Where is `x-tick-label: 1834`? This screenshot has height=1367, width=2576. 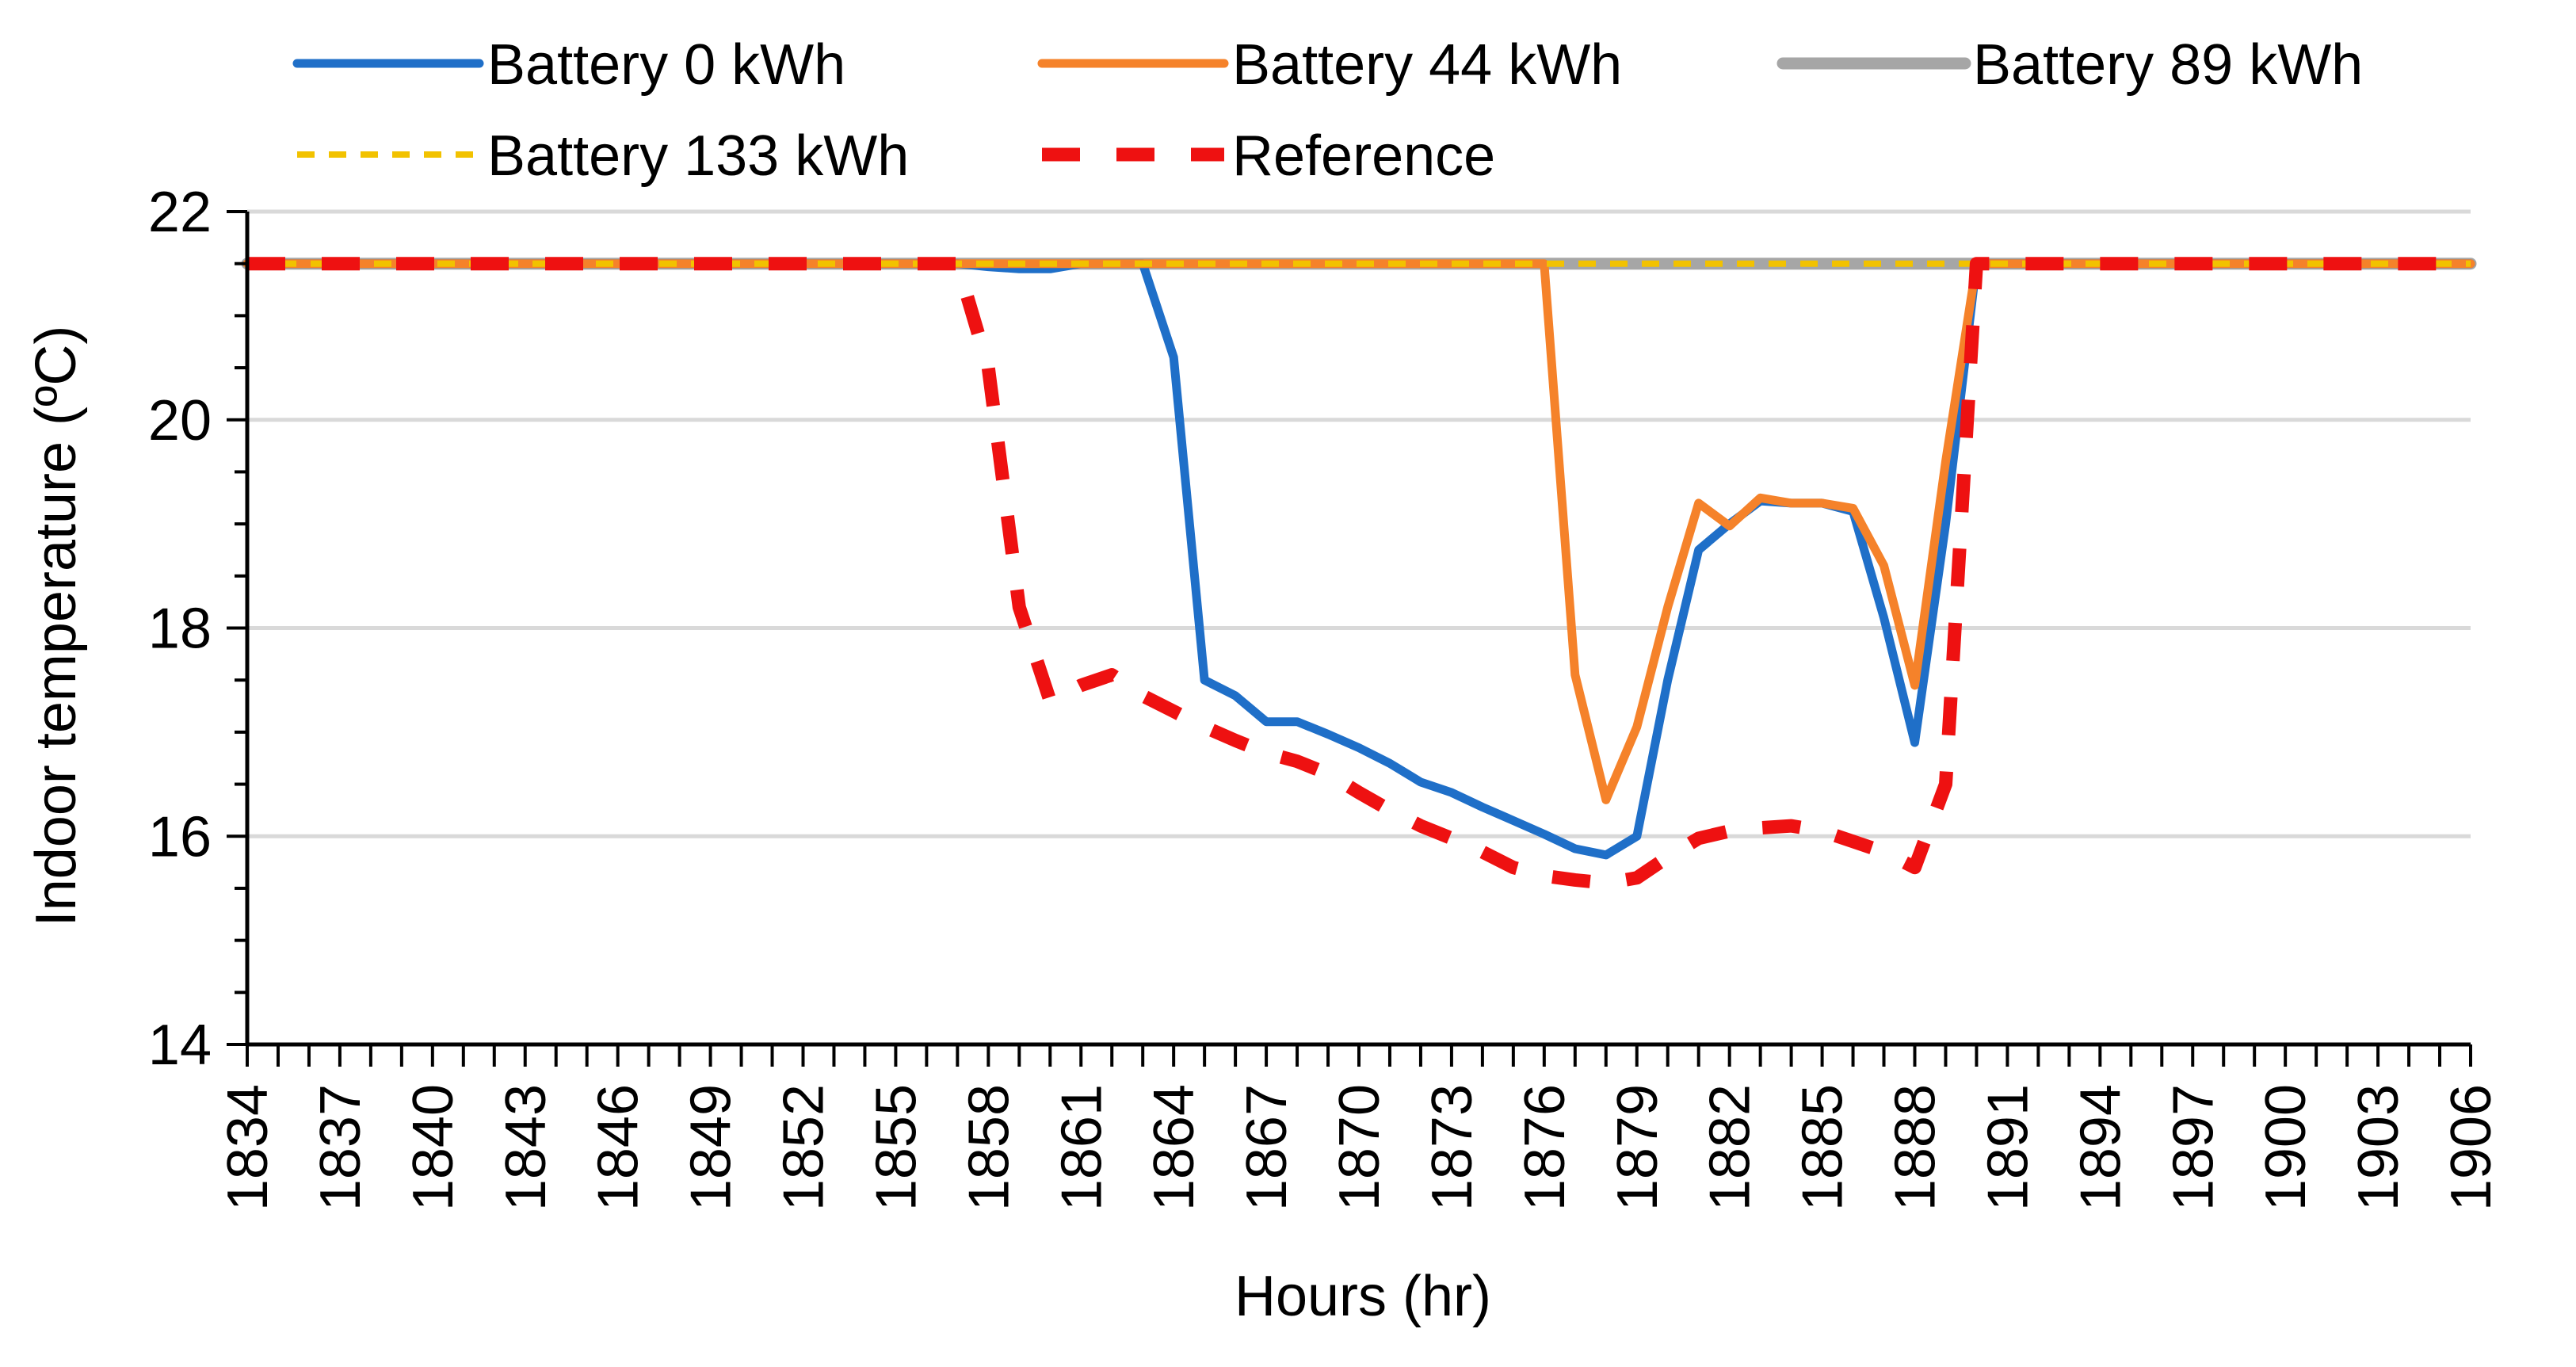
x-tick-label: 1834 is located at coordinates (248, 1147).